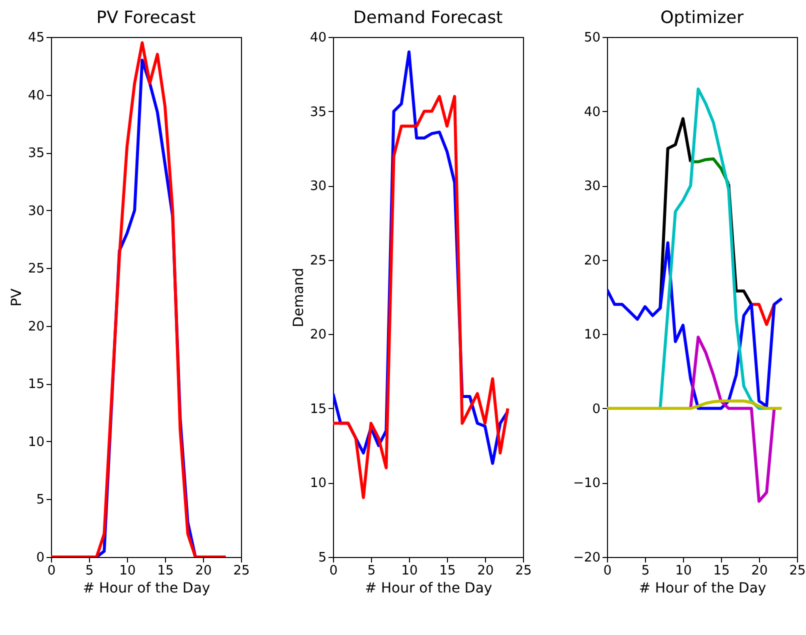 This screenshot has width=806, height=635. What do you see at coordinates (592, 38) in the screenshot?
I see `y-tick-label: 50` at bounding box center [592, 38].